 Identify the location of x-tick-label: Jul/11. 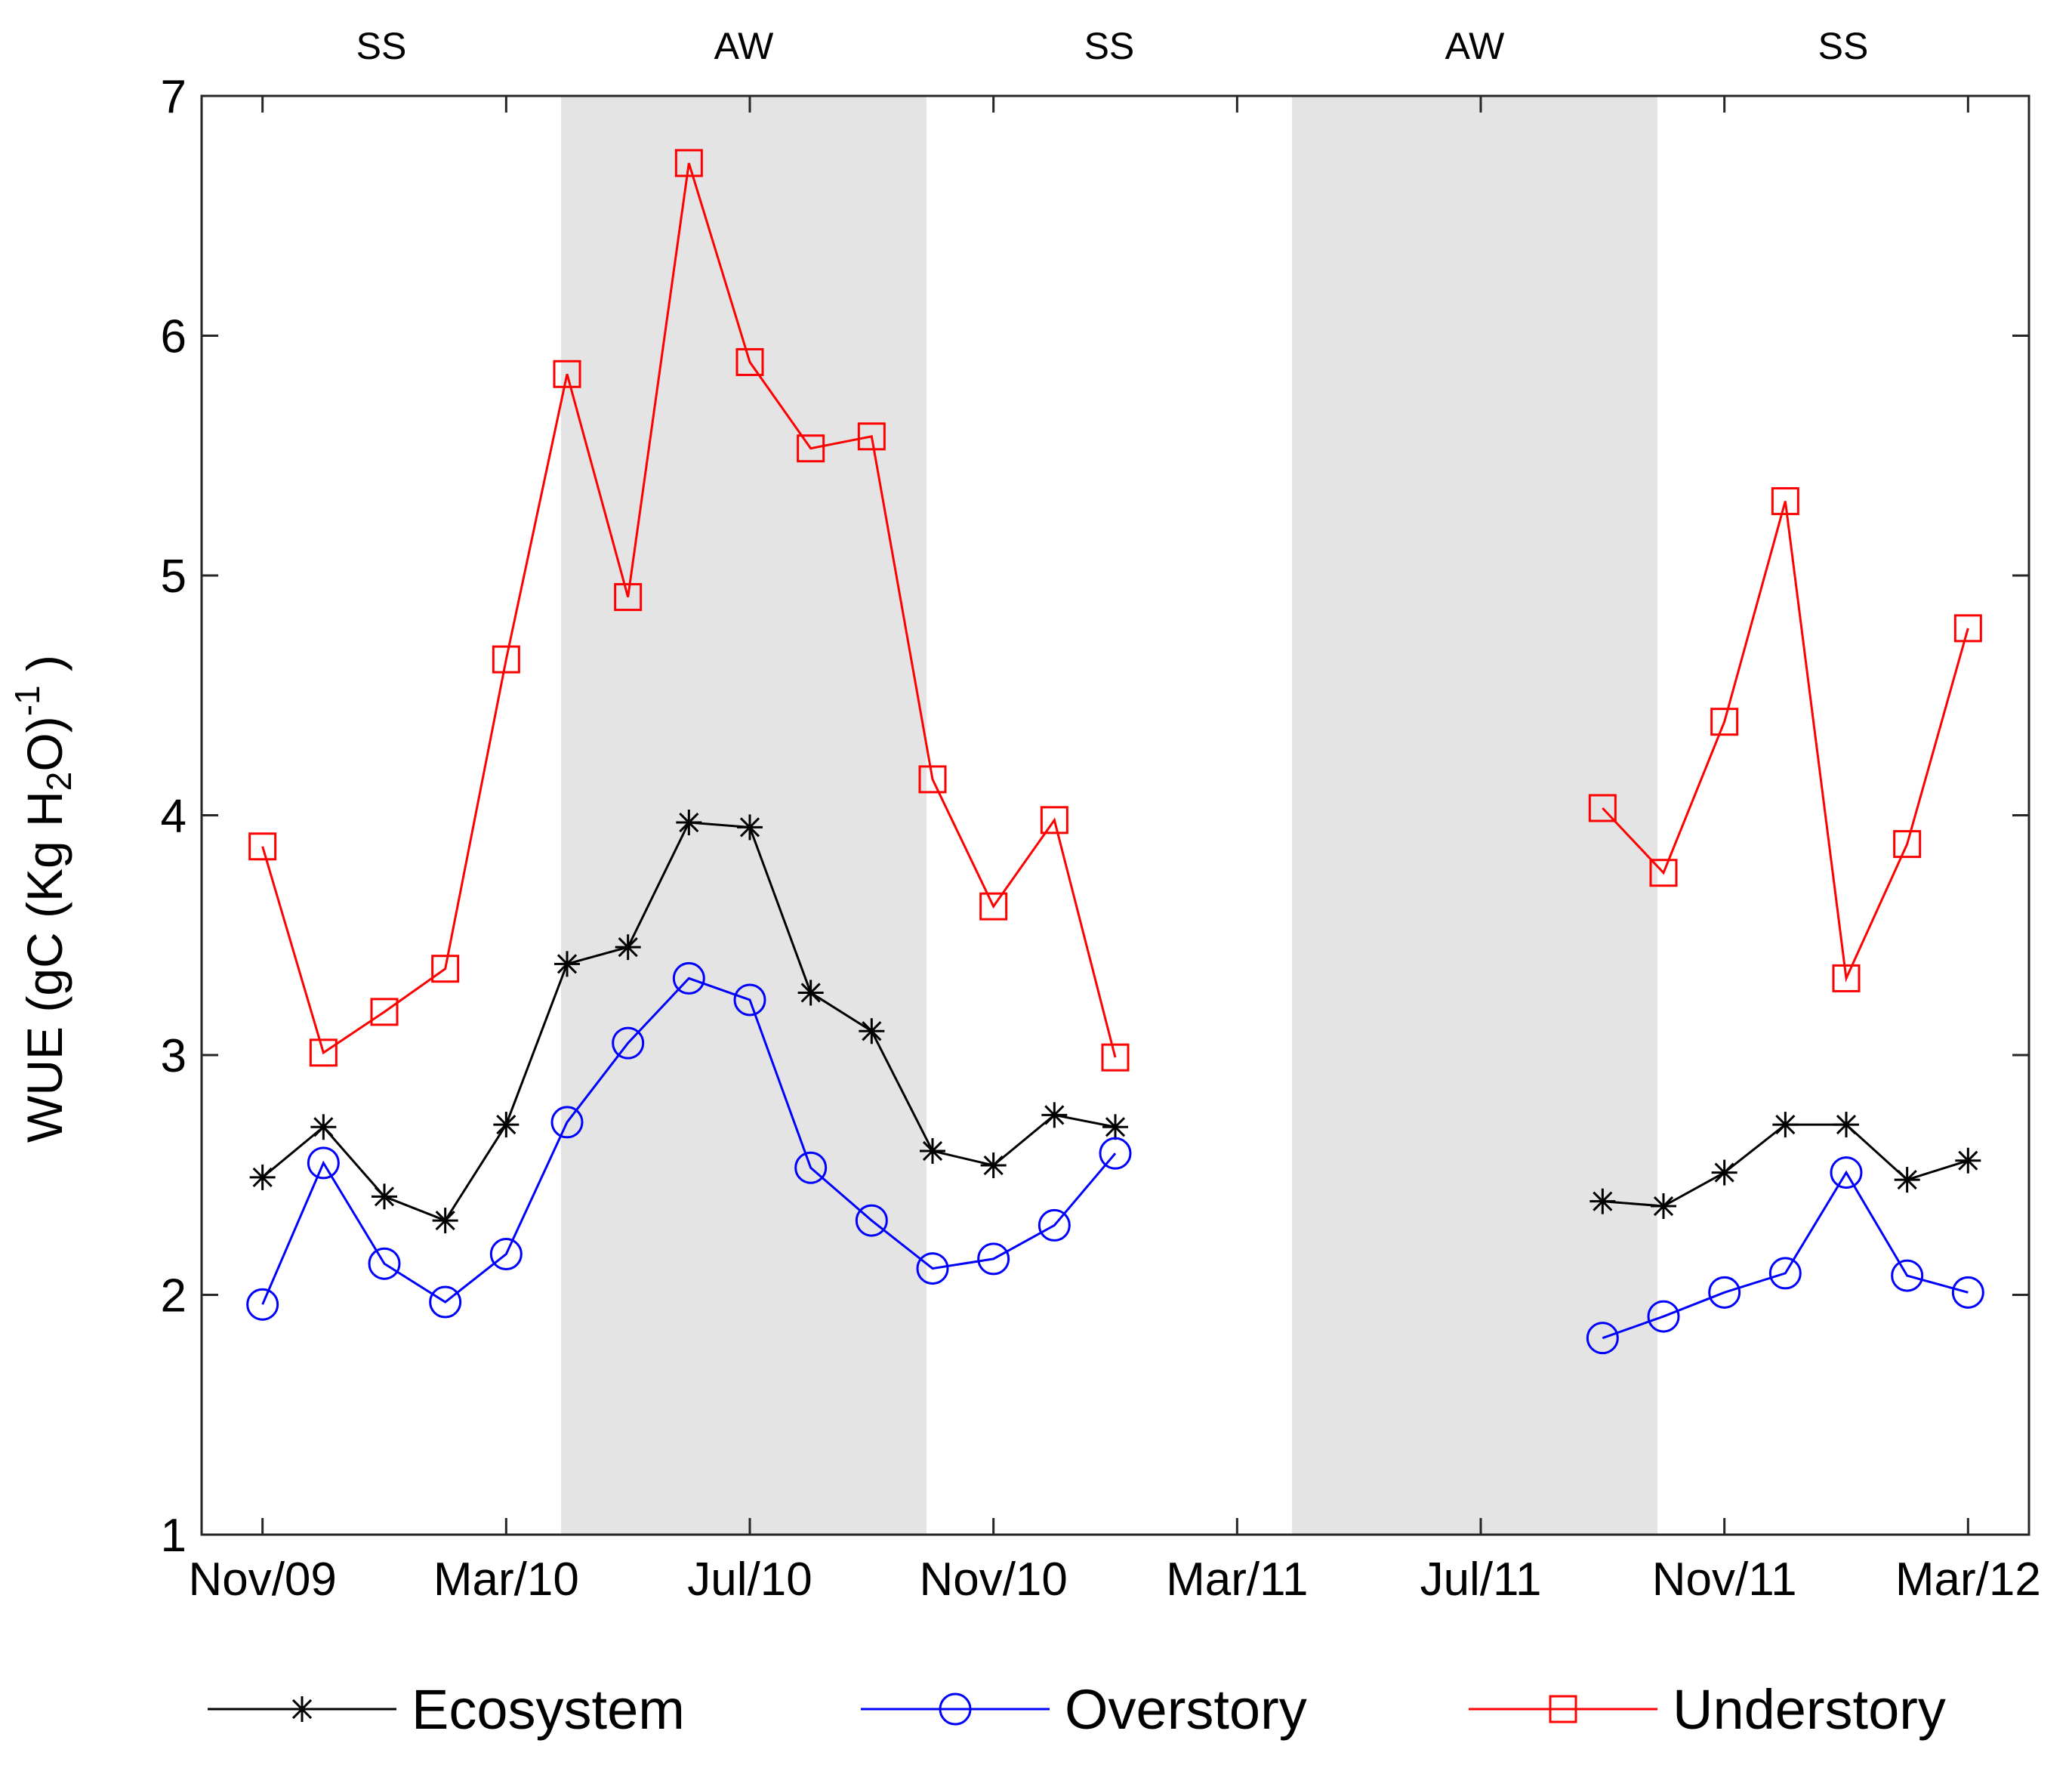
(1481, 1580).